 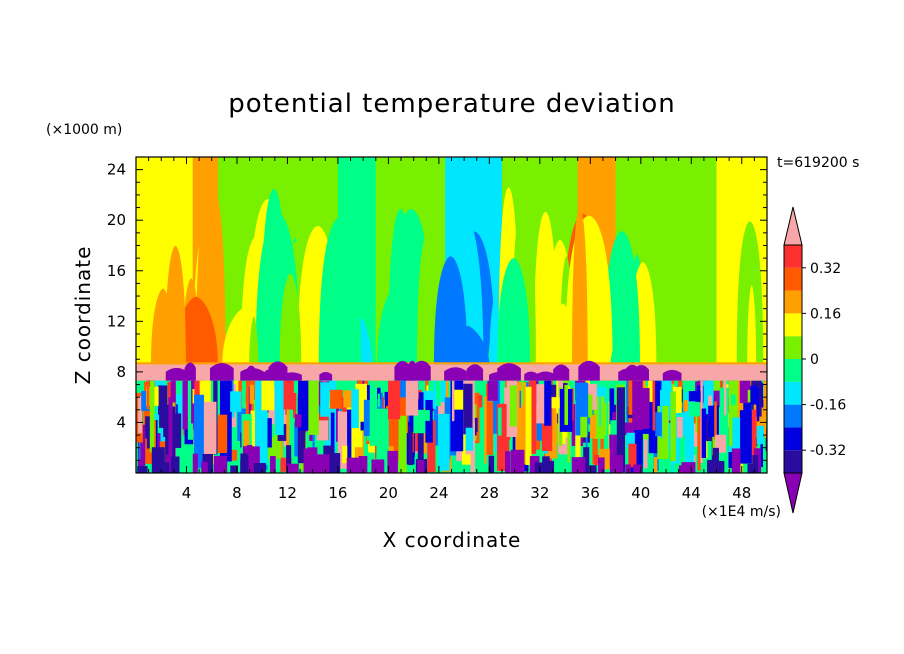 I want to click on inversion-layer, so click(x=451, y=370).